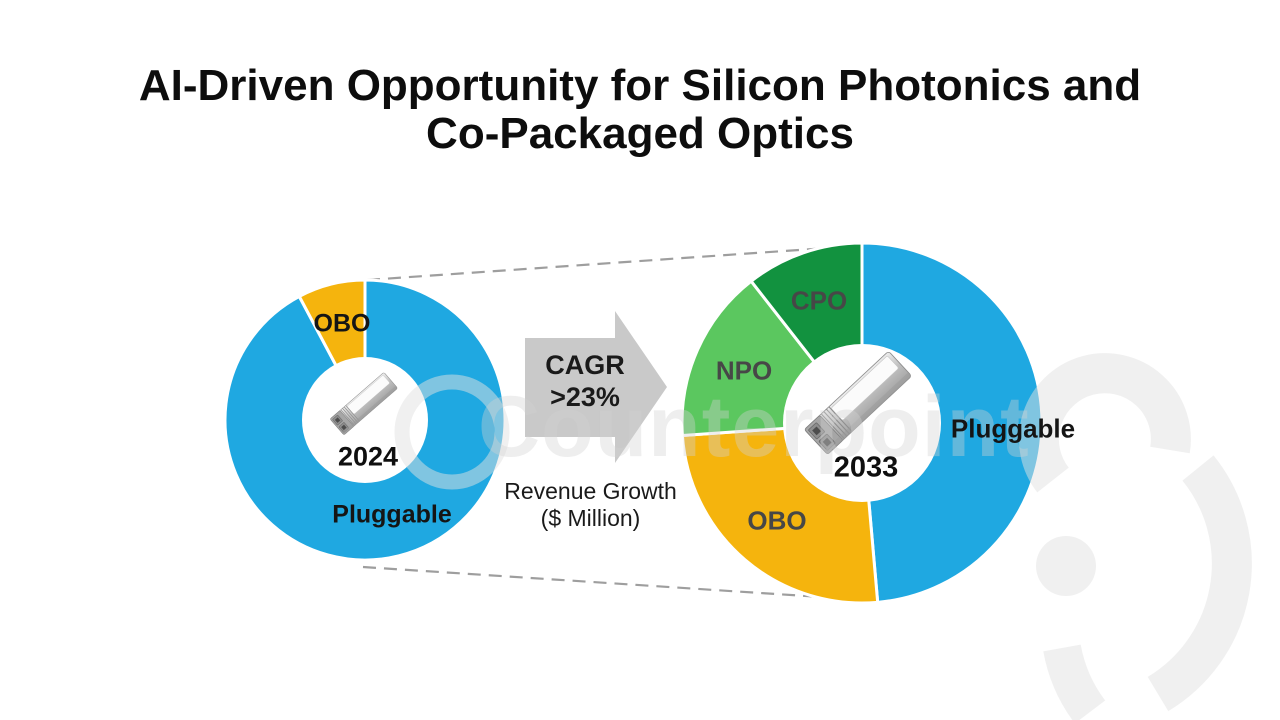 This screenshot has width=1280, height=720. I want to click on growth-arrow-icon, so click(596, 387).